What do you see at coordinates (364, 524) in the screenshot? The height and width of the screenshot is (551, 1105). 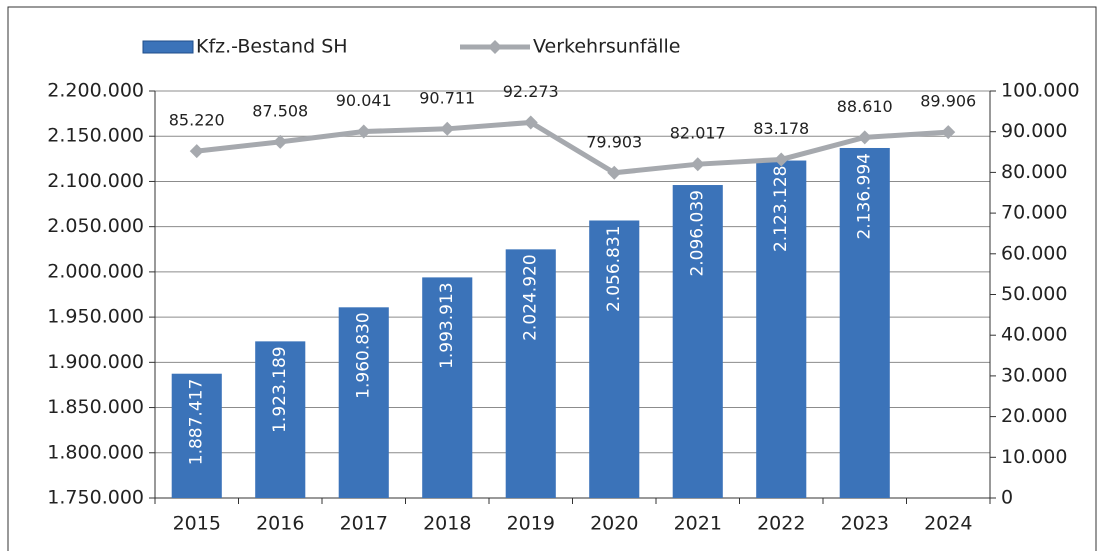 I see `x-tick-label: 2017` at bounding box center [364, 524].